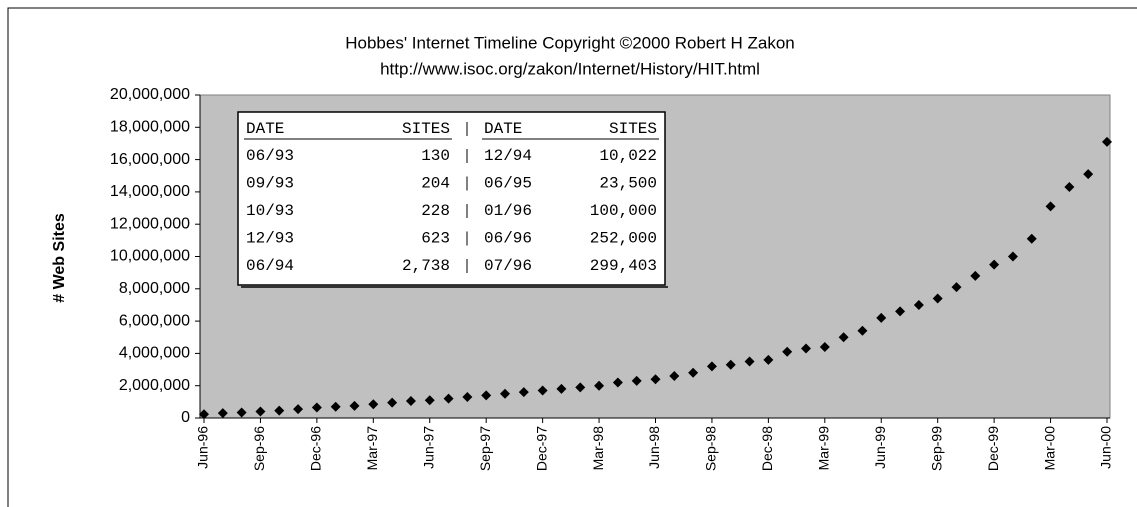 The width and height of the screenshot is (1137, 507). Describe the element at coordinates (150, 94) in the screenshot. I see `y-tick-label: 20,000,000` at that location.